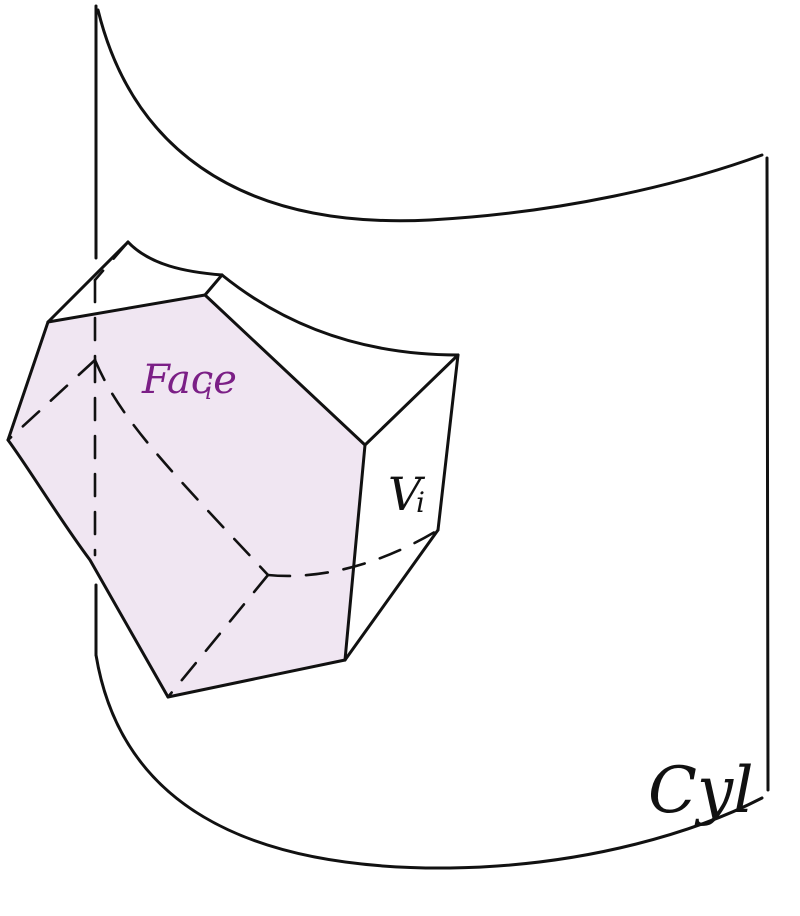 The image size is (800, 916). I want to click on face-label-index: i, so click(208, 392).